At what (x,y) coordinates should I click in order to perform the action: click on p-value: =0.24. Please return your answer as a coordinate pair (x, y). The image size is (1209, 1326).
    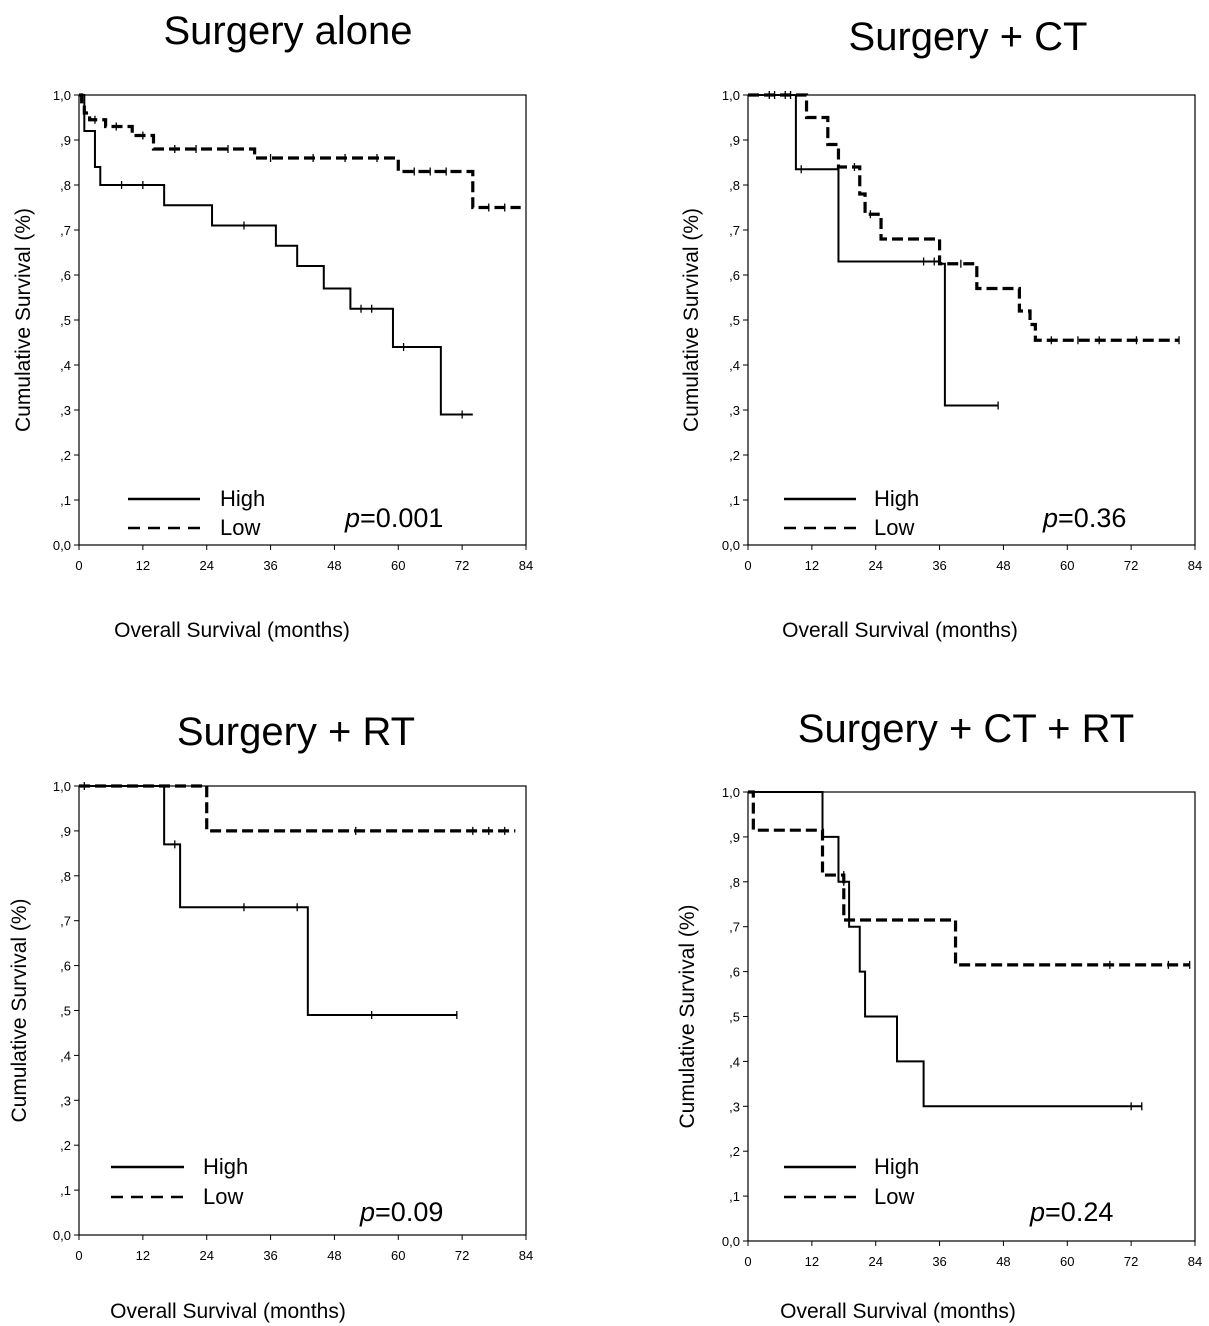
    Looking at the image, I should click on (1079, 1212).